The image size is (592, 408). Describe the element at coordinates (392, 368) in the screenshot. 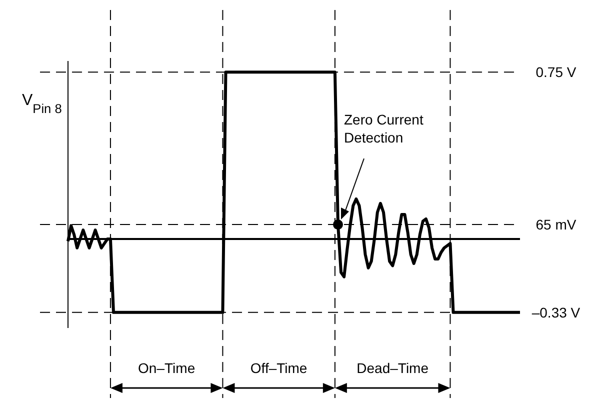

I see `text: Dead–Time` at that location.